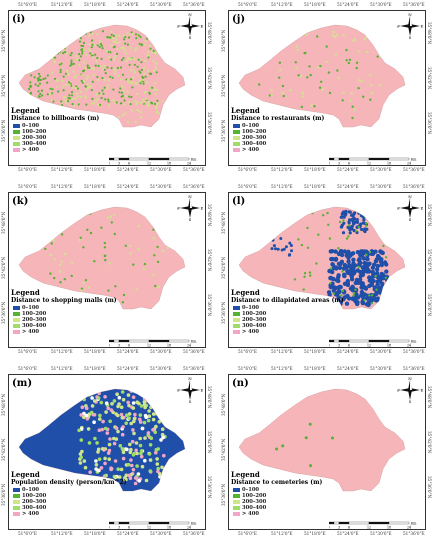 The image size is (434, 550). What do you see at coordinates (315, 368) in the screenshot?
I see `x-tick-top: 51°18'0"E` at bounding box center [315, 368].